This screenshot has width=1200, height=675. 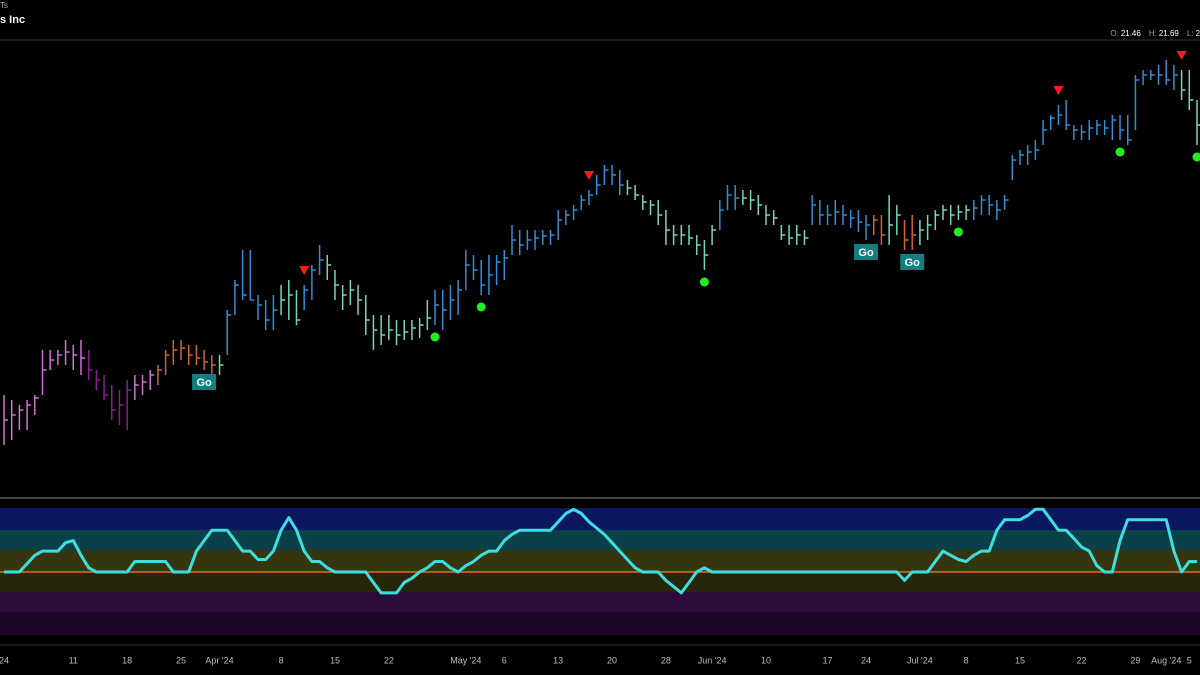 I want to click on ohlc-label: L:, so click(x=1190, y=33).